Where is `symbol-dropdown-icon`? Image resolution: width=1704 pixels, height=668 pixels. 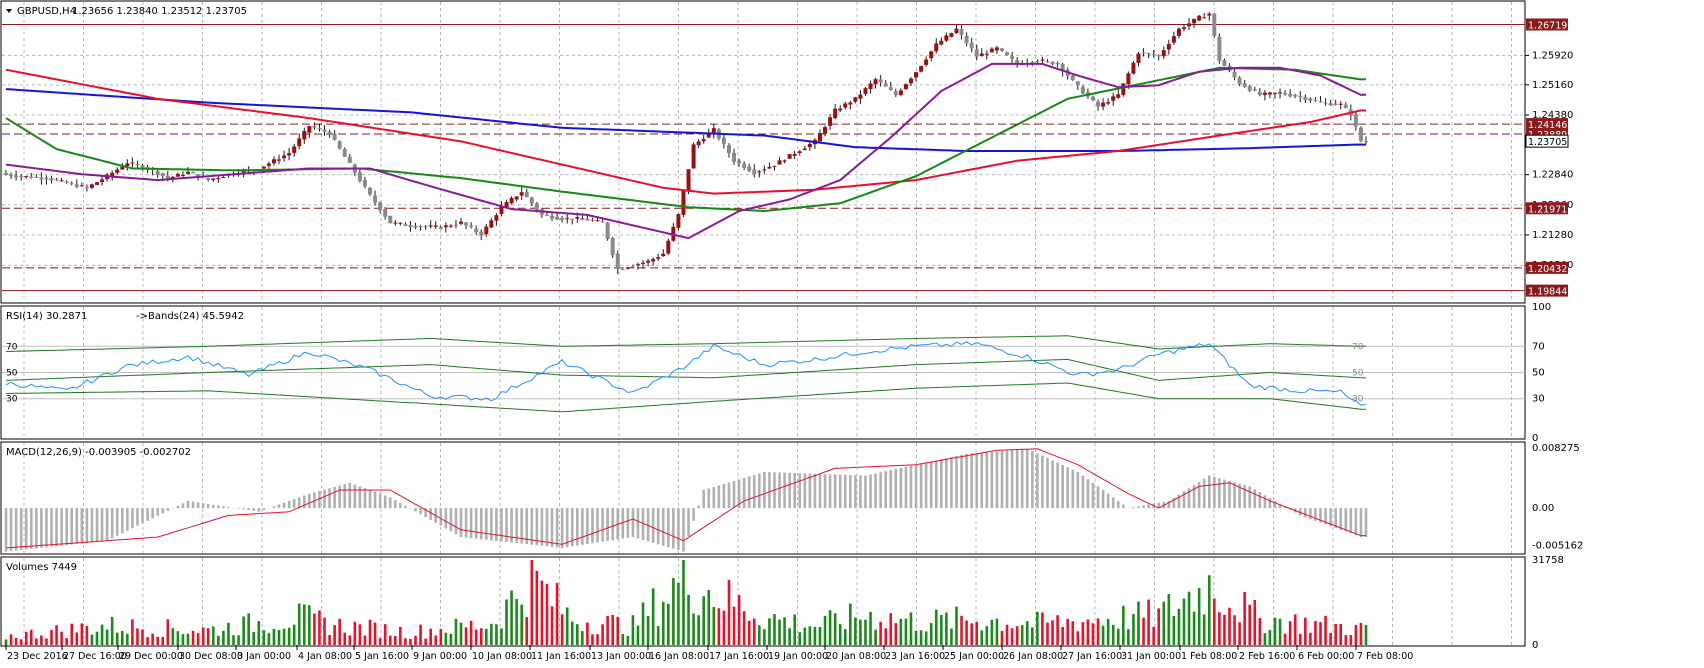
symbol-dropdown-icon is located at coordinates (9, 11).